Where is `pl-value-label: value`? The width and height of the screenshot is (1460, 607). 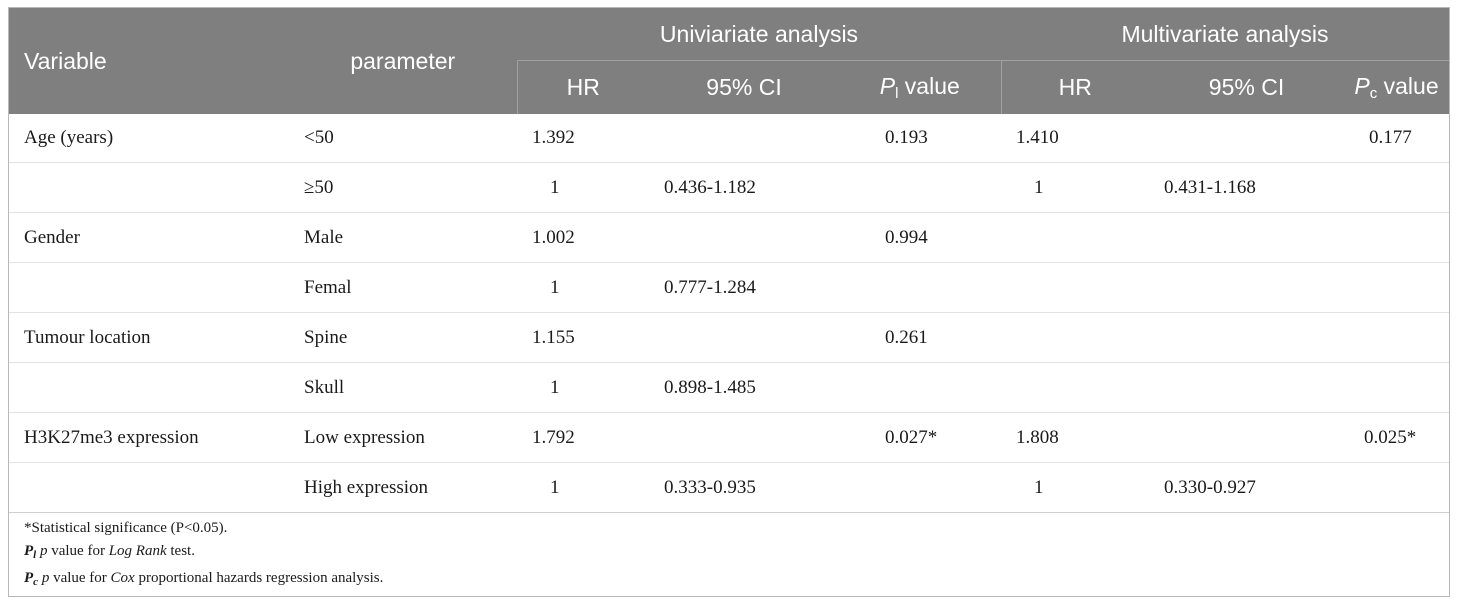
pl-value-label: value is located at coordinates (929, 86).